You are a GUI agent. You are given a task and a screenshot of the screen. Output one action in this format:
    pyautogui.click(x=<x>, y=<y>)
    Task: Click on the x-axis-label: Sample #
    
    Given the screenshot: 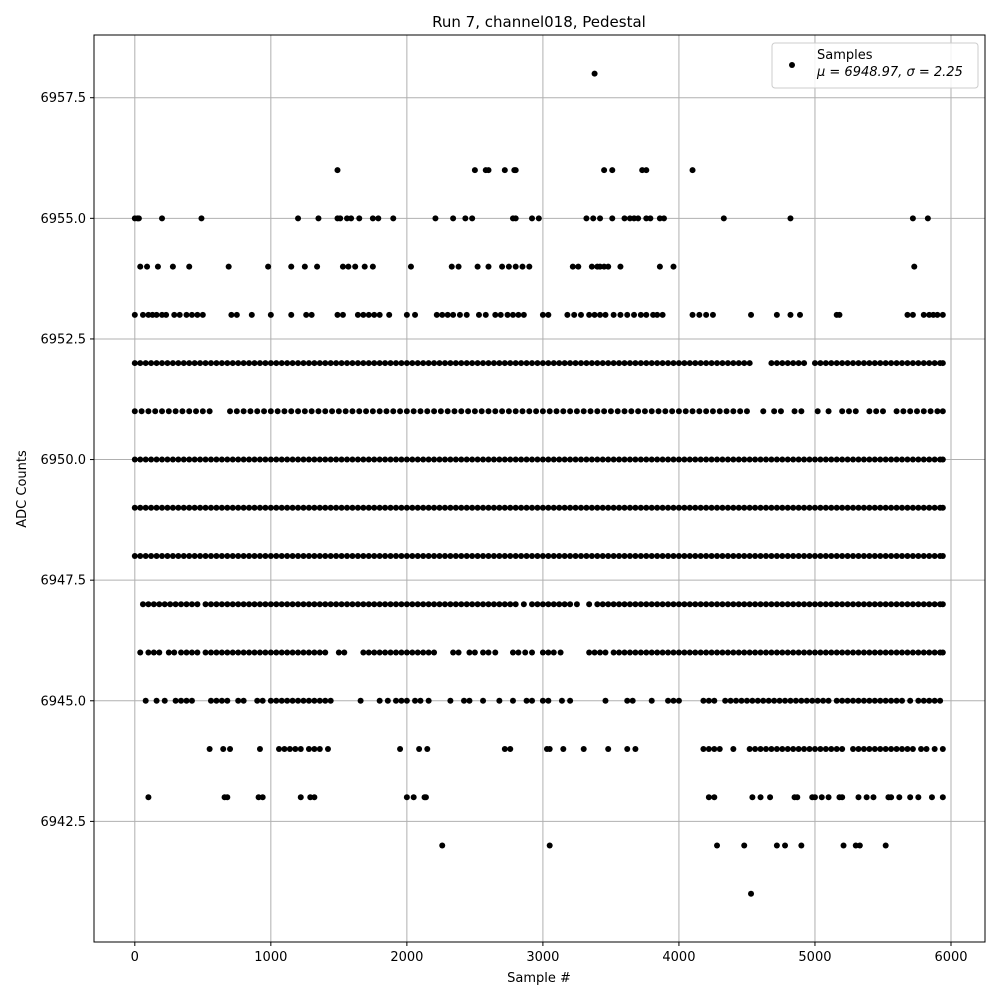 What is the action you would take?
    pyautogui.click(x=539, y=978)
    